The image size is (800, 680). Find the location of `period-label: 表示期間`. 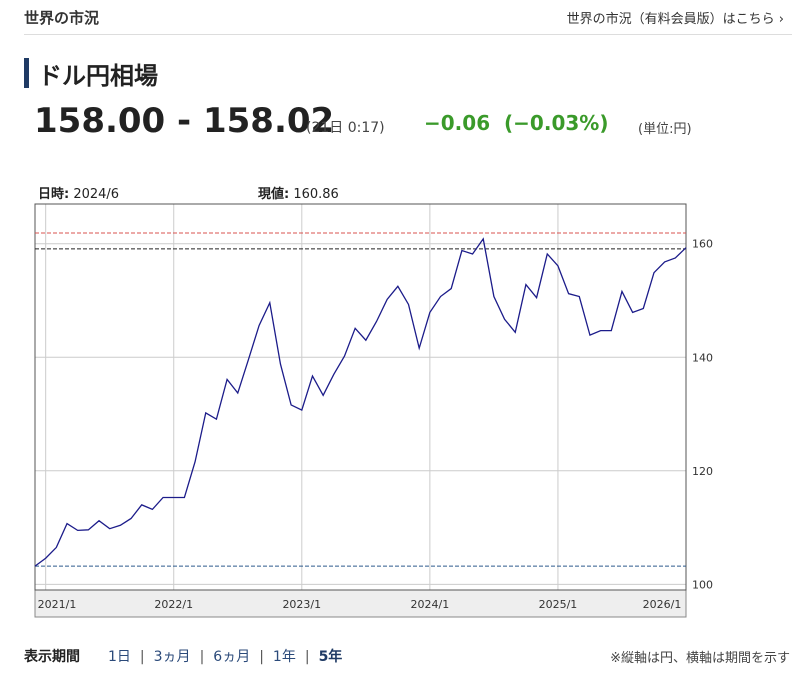

period-label: 表示期間 is located at coordinates (52, 657).